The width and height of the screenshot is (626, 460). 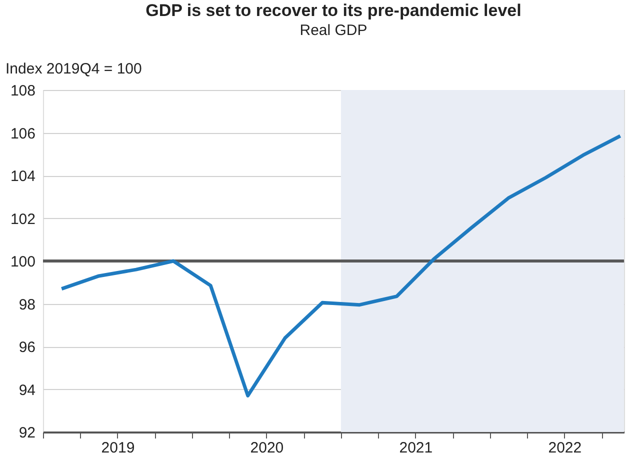 What do you see at coordinates (416, 448) in the screenshot?
I see `x-tick-label: 2021` at bounding box center [416, 448].